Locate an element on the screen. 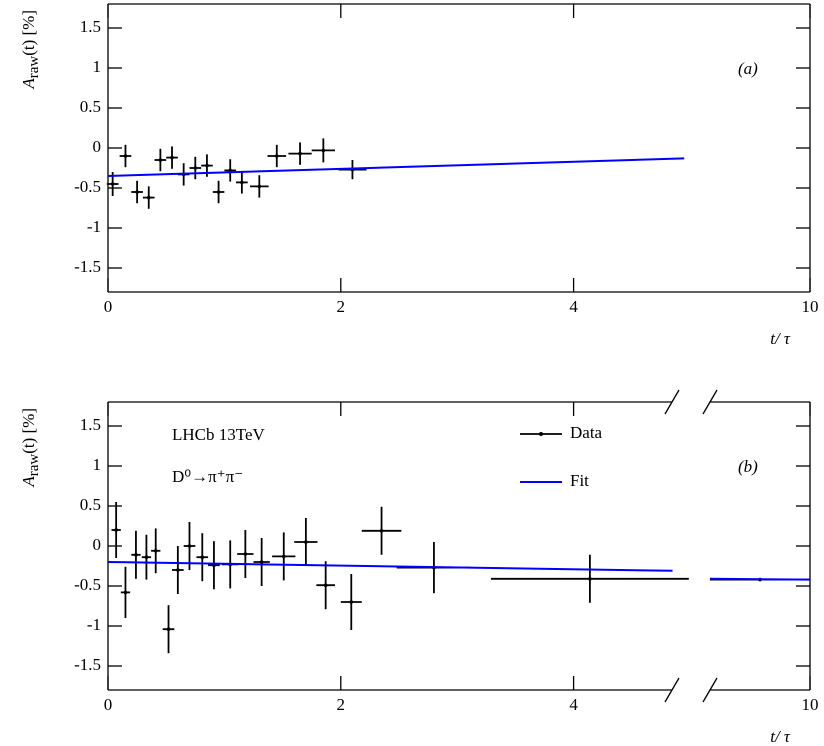 The image size is (824, 746). panel-label: (b) is located at coordinates (748, 466).